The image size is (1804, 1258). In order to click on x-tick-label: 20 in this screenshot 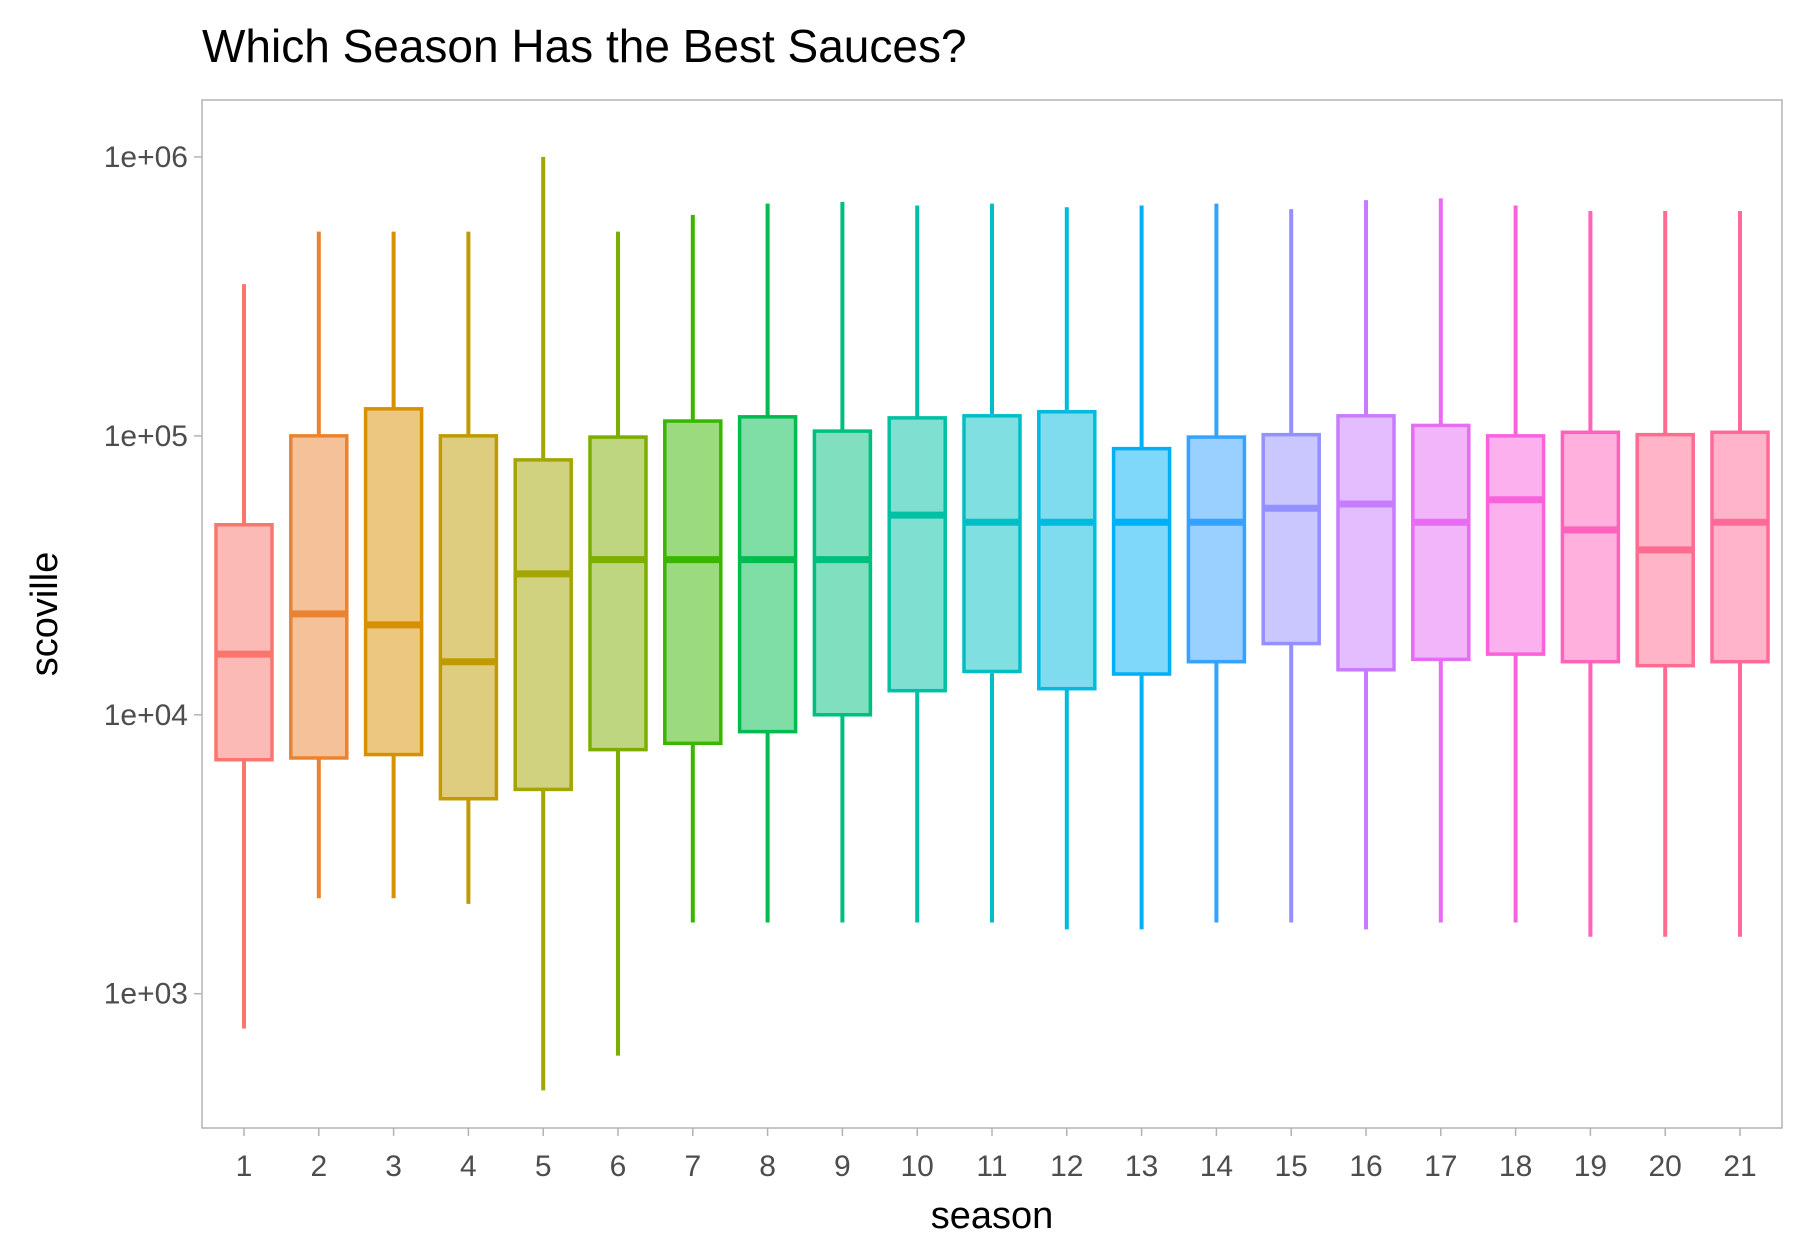, I will do `click(1665, 1166)`.